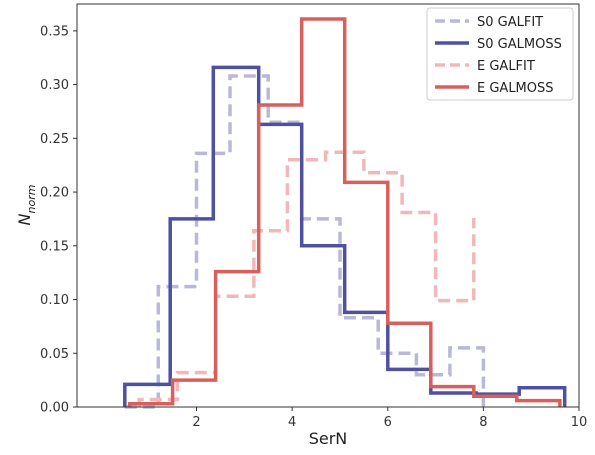 The width and height of the screenshot is (595, 455). I want to click on x-tick-label: 10, so click(579, 422).